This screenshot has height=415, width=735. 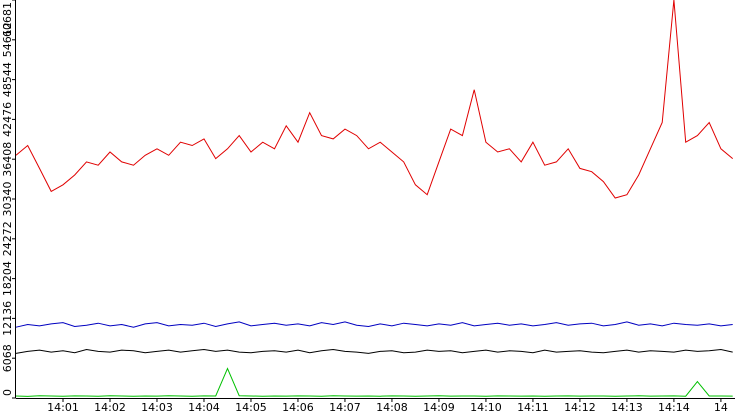 I want to click on x-tick-label: 14:13, so click(x=627, y=407).